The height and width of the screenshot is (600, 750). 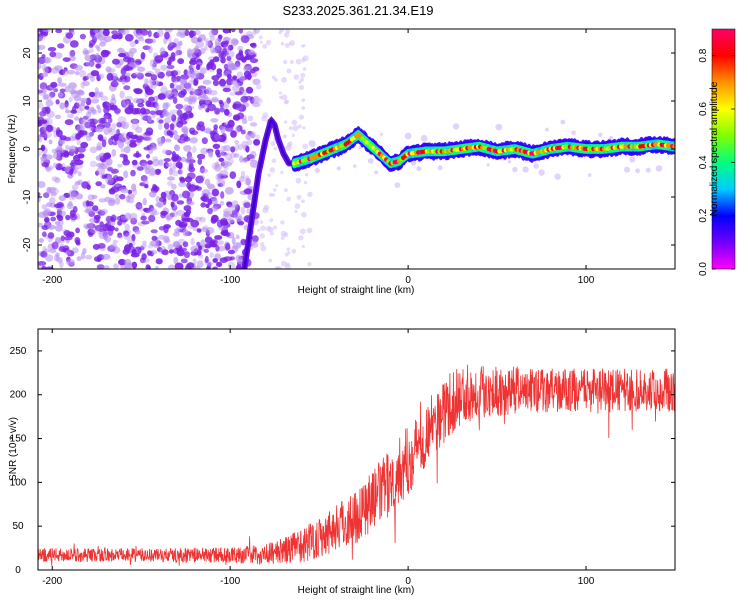 What do you see at coordinates (52, 280) in the screenshot?
I see `spectrogram-x-tick-label: -200` at bounding box center [52, 280].